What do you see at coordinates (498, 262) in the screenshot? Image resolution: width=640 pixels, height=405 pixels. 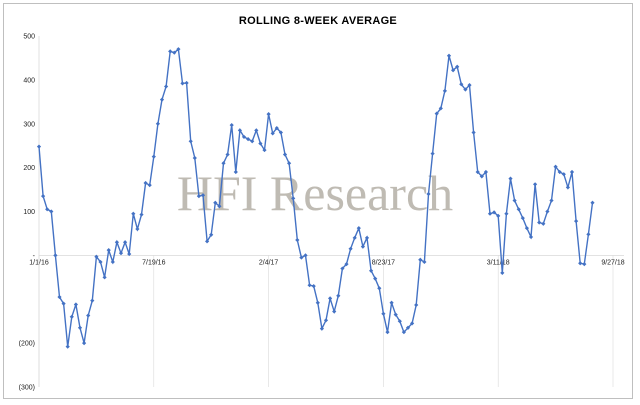 I see `x-tick-label: 3/11/18` at bounding box center [498, 262].